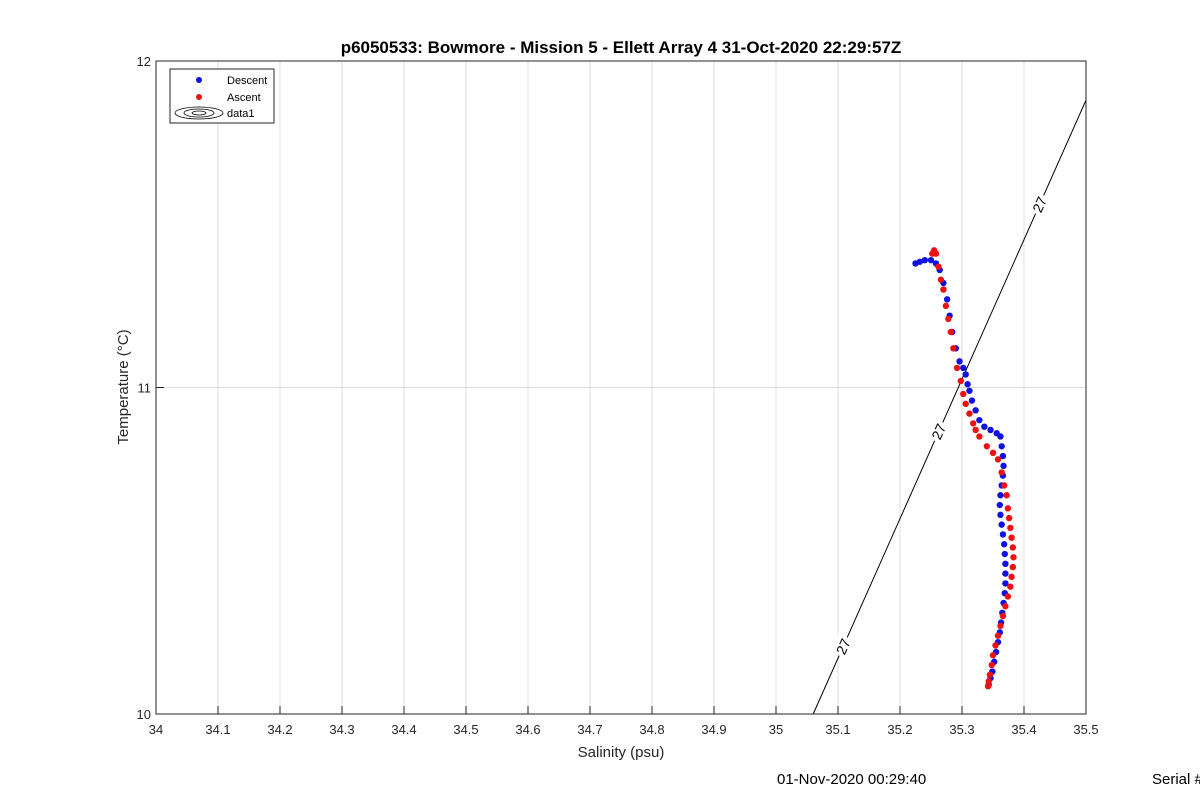  I want to click on x-tick-label: 35.3, so click(961, 729).